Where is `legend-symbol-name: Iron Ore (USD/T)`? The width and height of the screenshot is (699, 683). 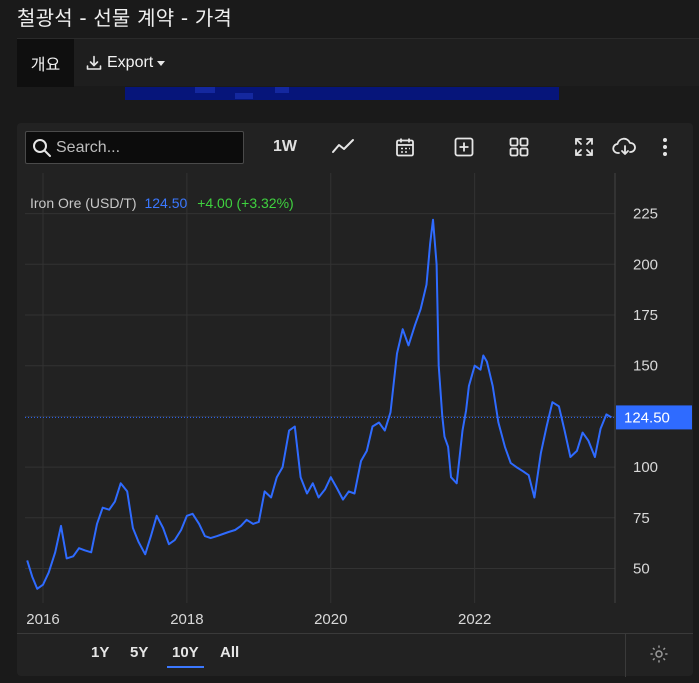 legend-symbol-name: Iron Ore (USD/T) is located at coordinates (83, 203).